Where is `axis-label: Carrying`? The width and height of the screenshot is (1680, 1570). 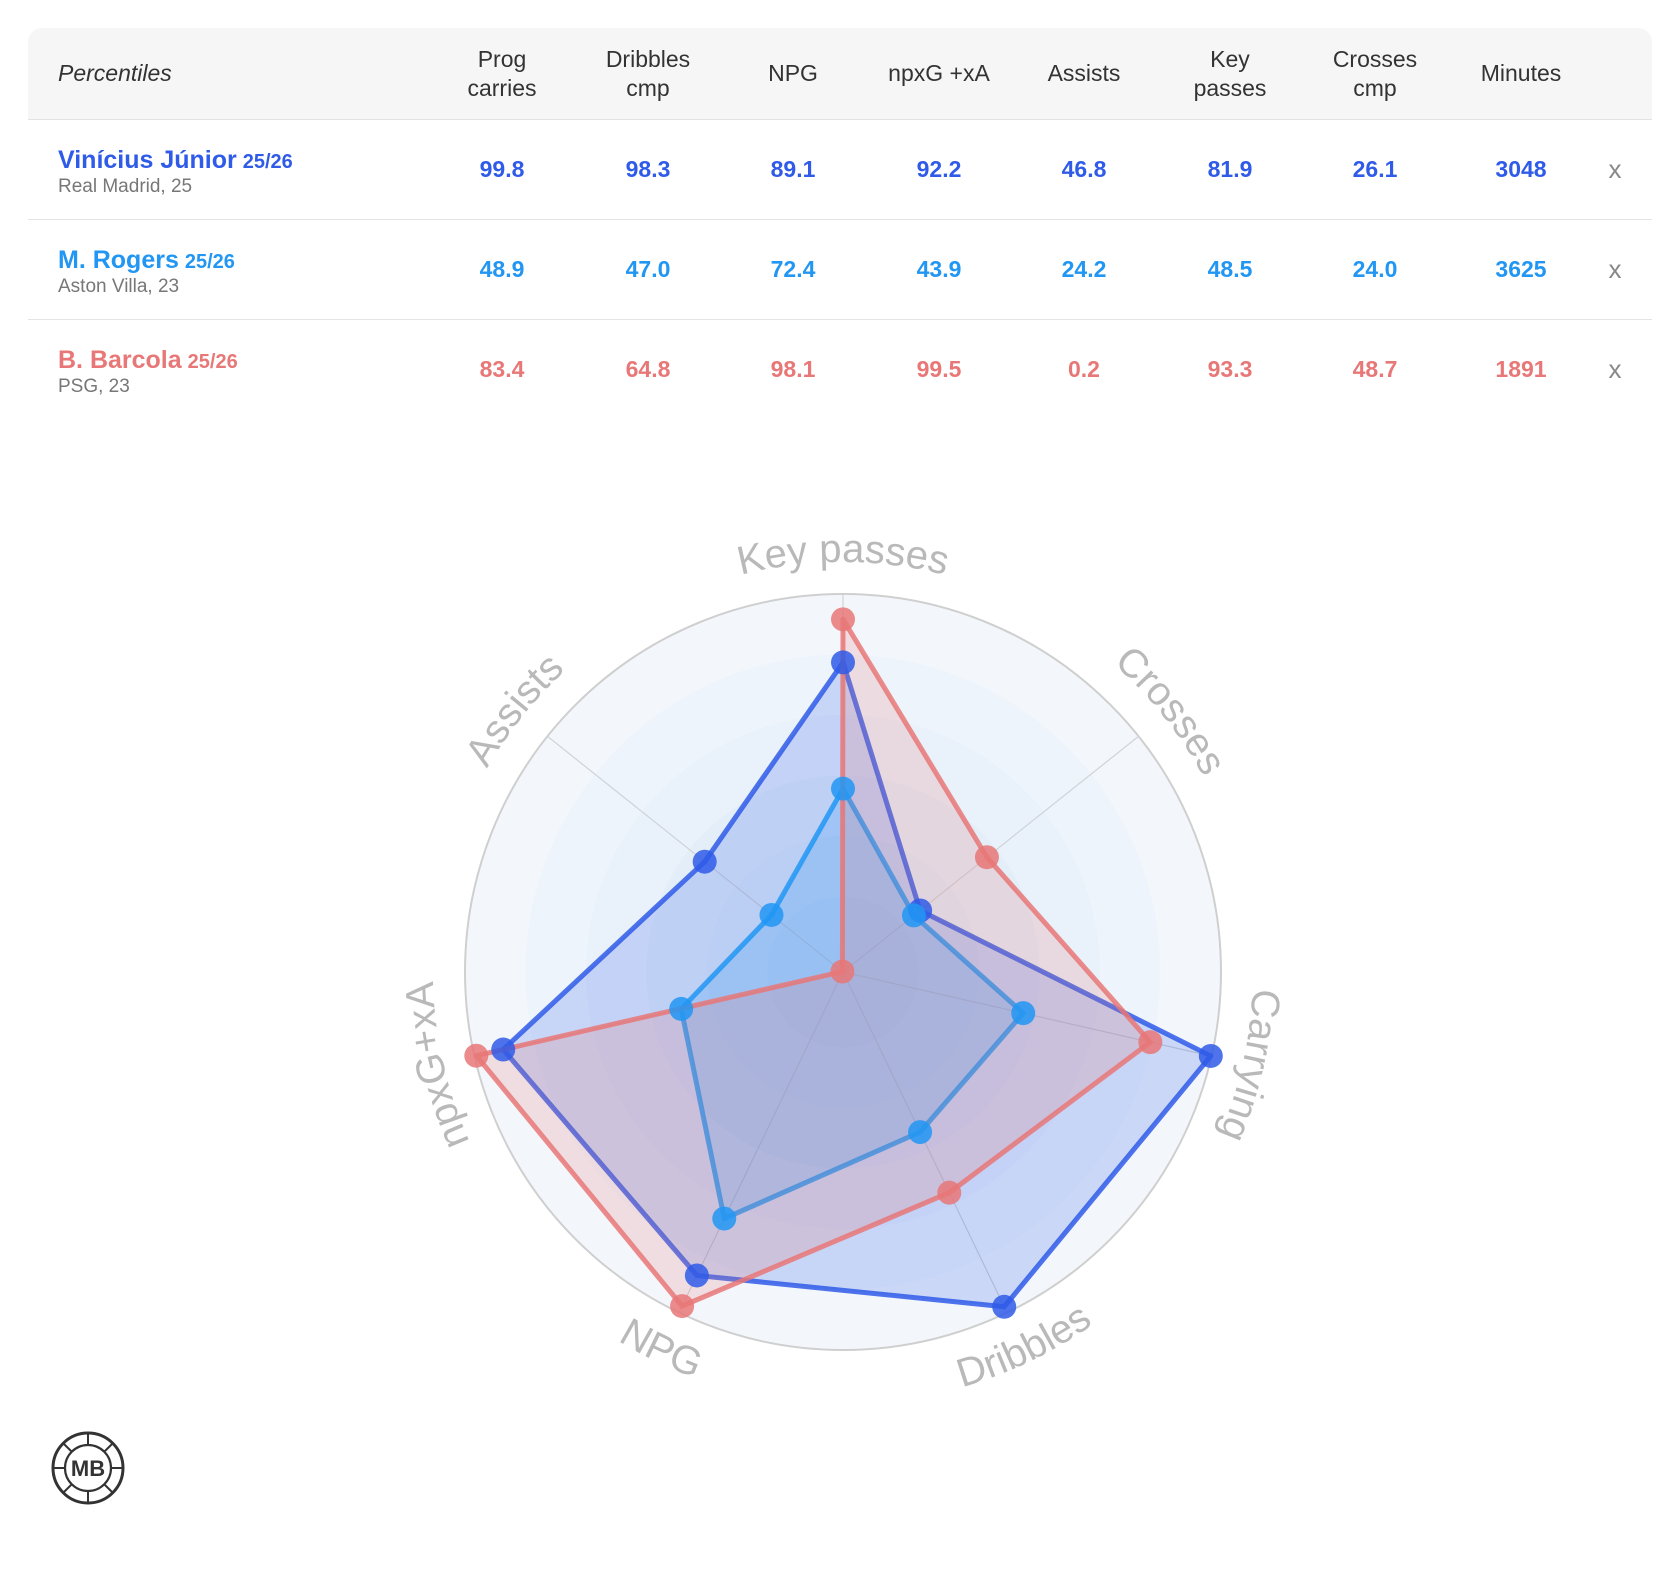 axis-label: Carrying is located at coordinates (1249, 1068).